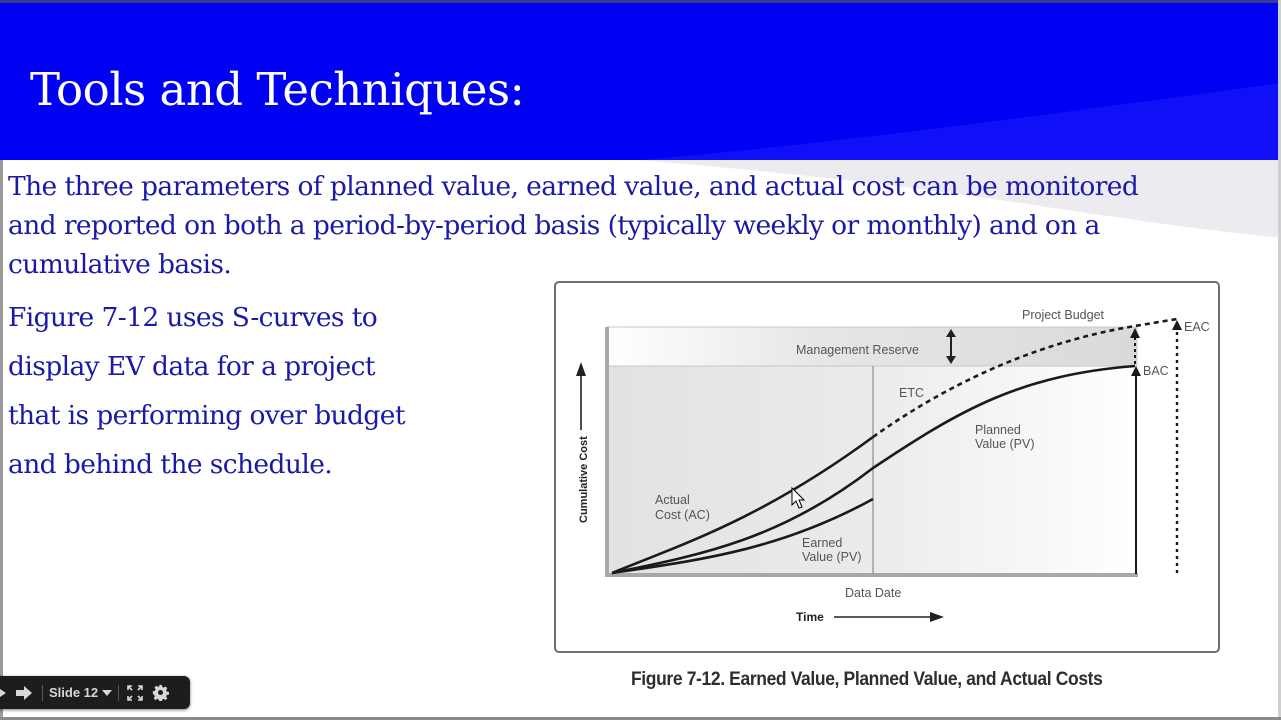 The width and height of the screenshot is (1281, 720). I want to click on fullscreen-icon, so click(135, 692).